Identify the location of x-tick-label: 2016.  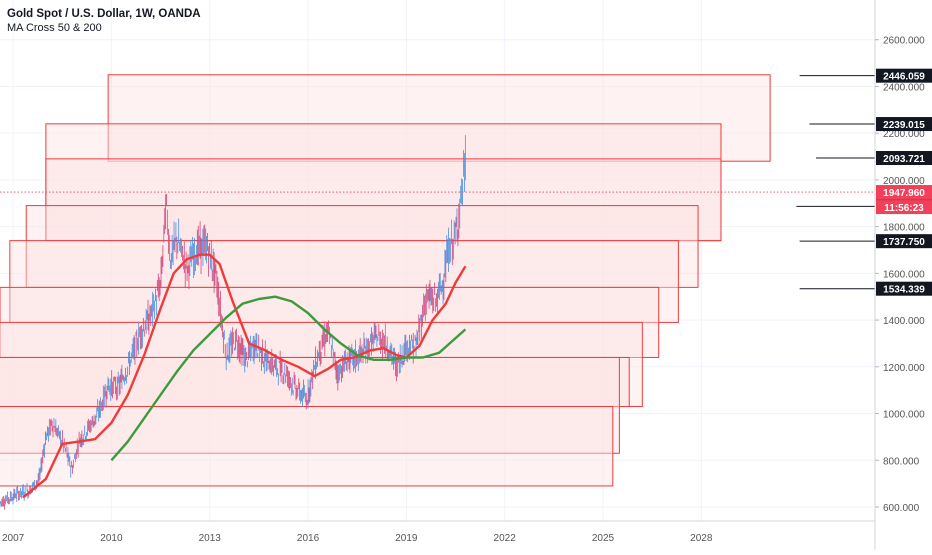
(308, 538).